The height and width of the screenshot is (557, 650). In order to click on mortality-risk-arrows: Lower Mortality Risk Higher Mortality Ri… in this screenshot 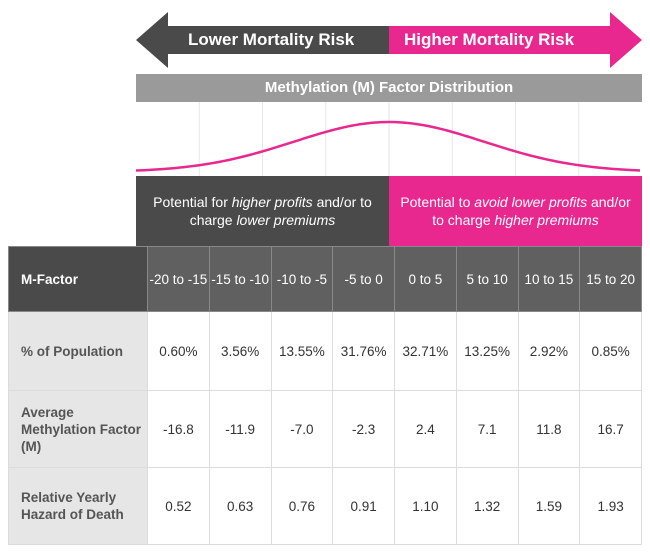, I will do `click(389, 40)`.